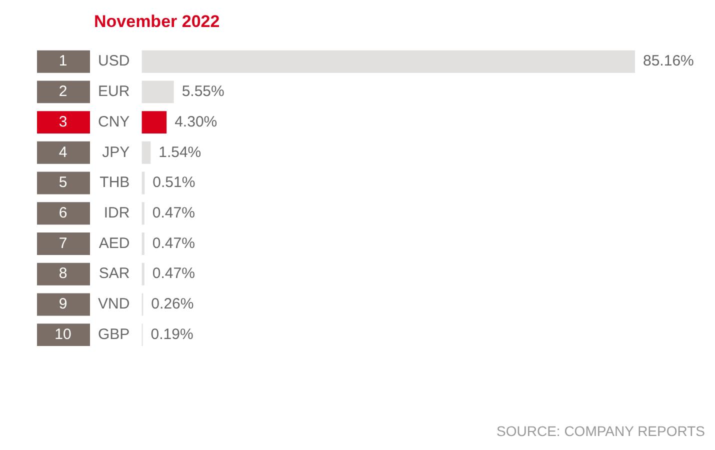  I want to click on text: 7, so click(63, 243).